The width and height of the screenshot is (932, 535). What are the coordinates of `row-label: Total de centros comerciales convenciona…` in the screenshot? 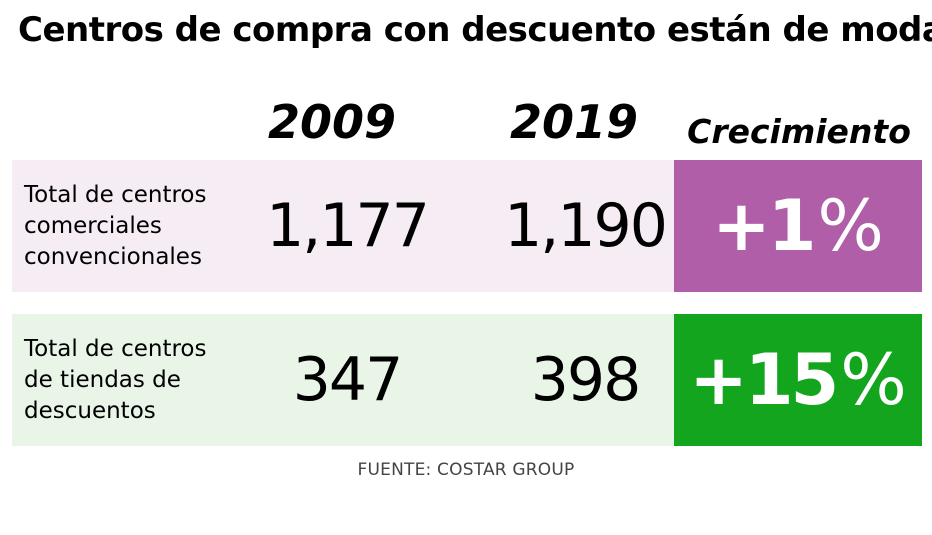 It's located at (115, 225).